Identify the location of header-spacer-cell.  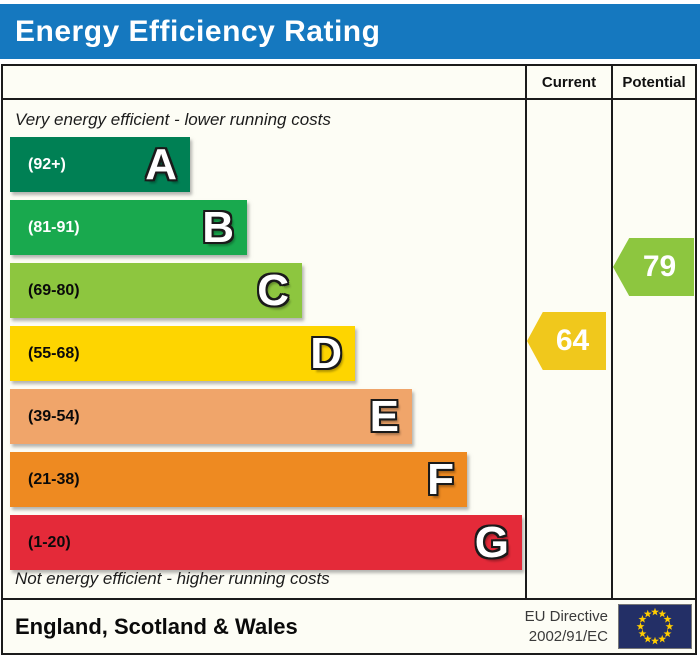
(264, 82).